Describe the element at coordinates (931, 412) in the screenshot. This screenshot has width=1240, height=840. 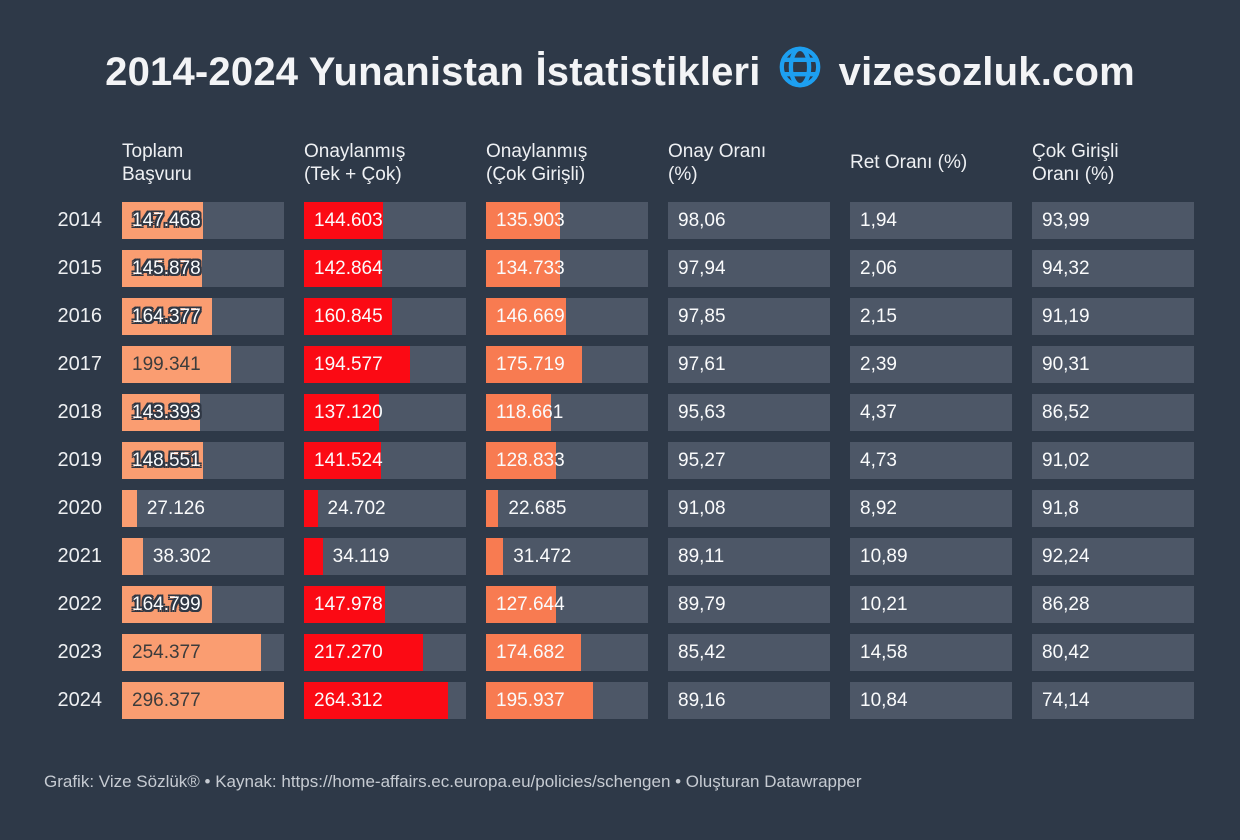
I see `rejection-rate-cell: 4,37` at that location.